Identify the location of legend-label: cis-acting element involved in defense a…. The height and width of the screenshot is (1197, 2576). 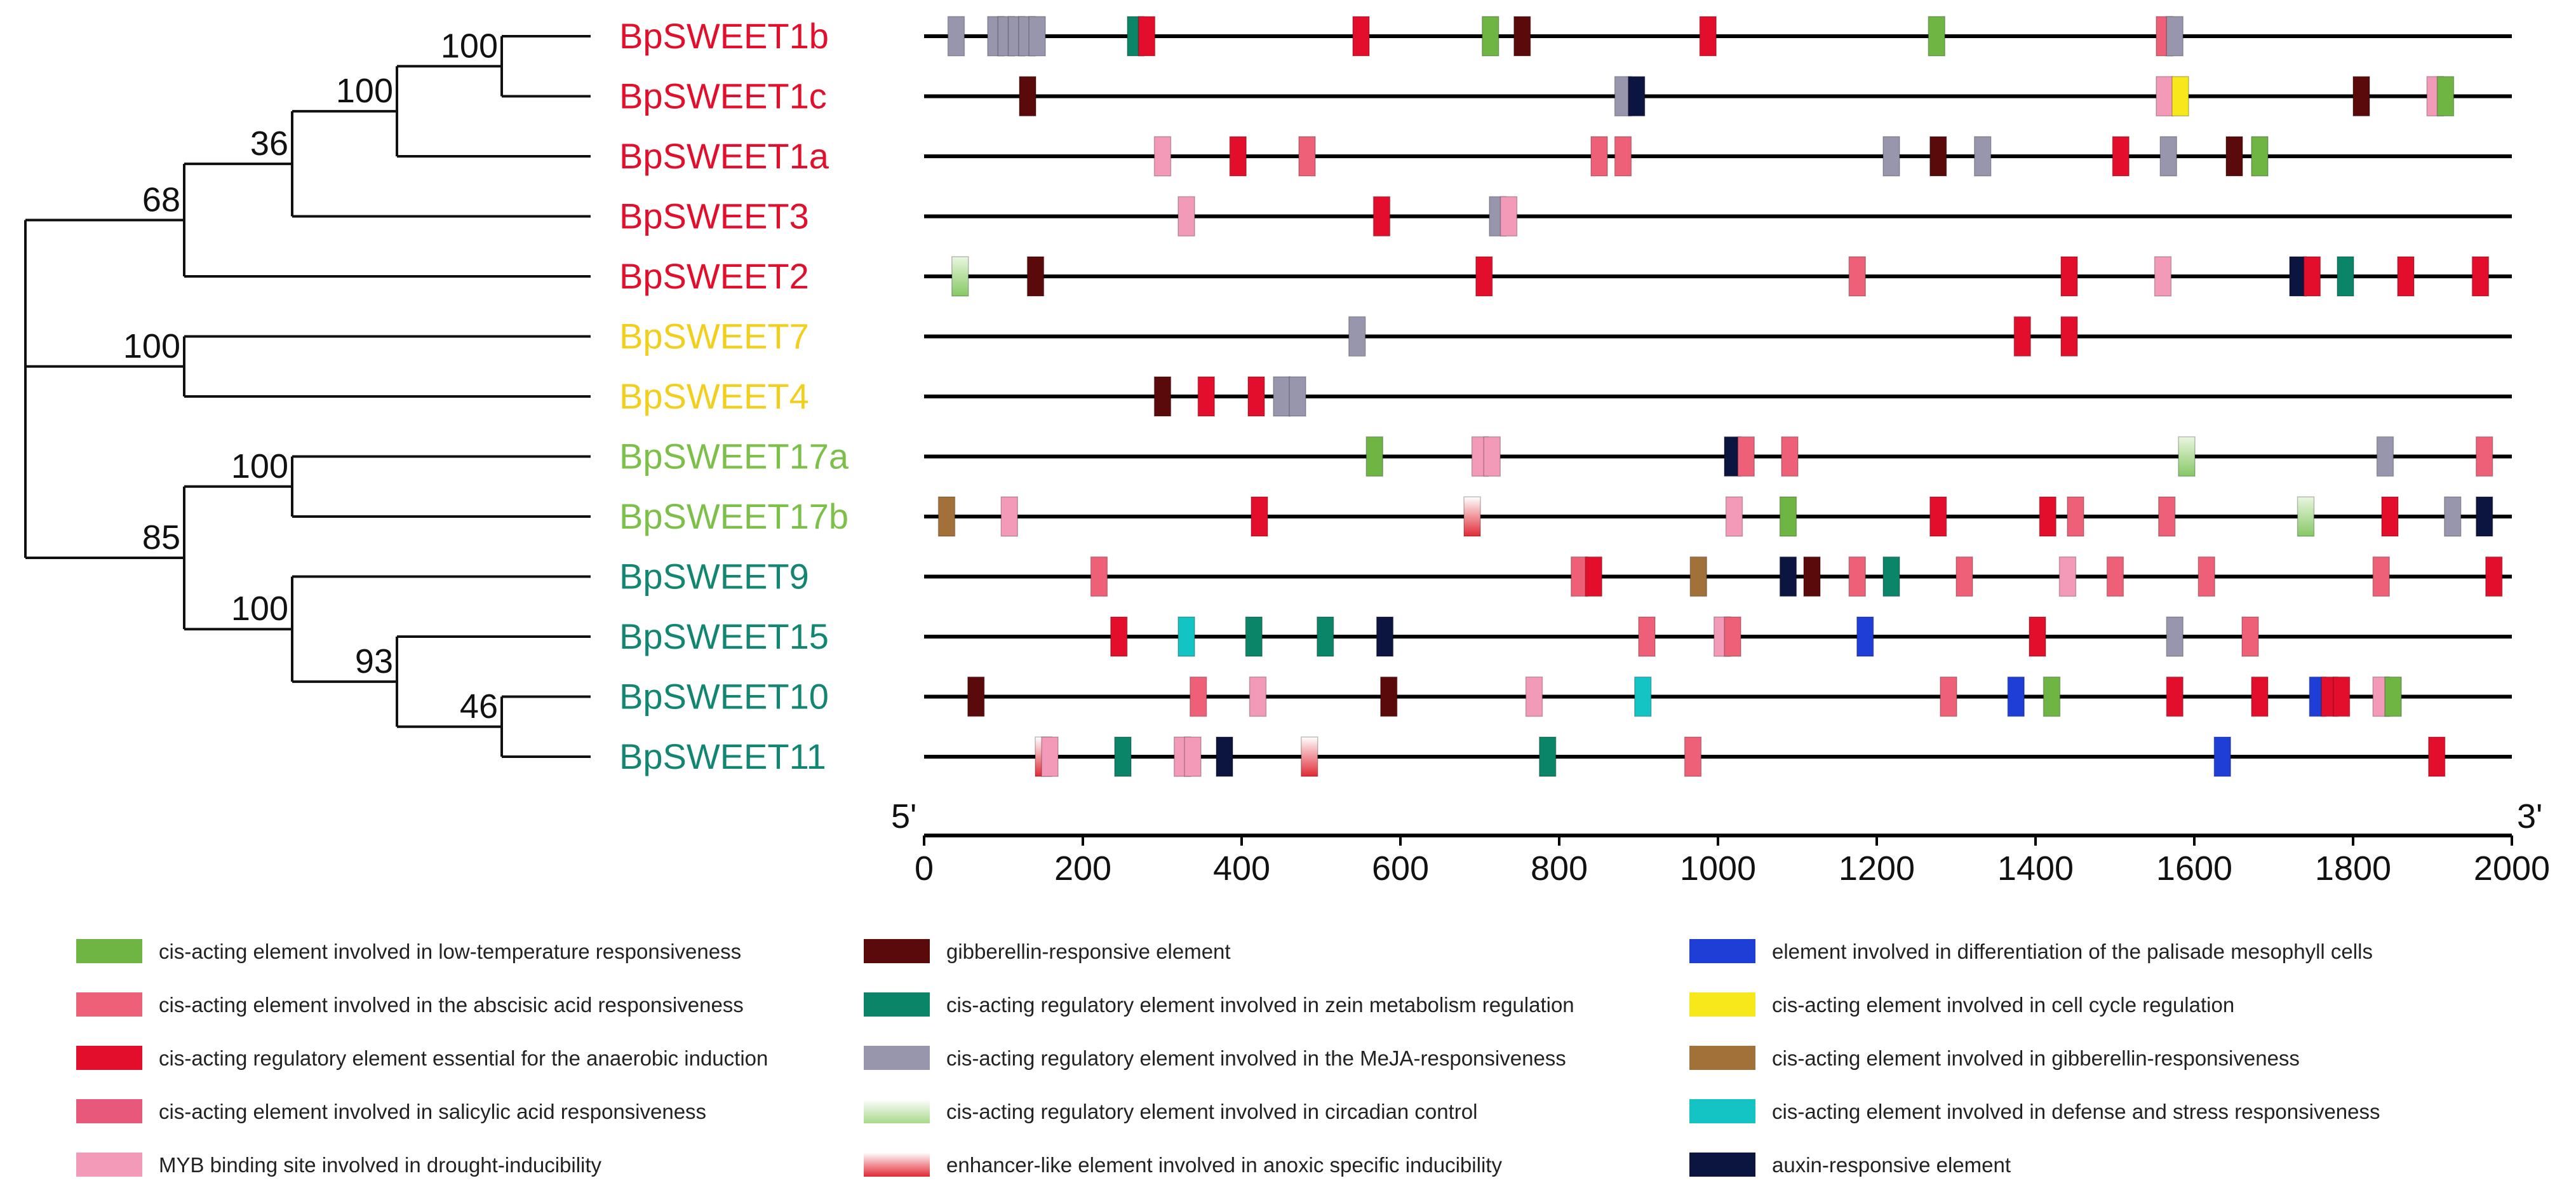
(2076, 1111).